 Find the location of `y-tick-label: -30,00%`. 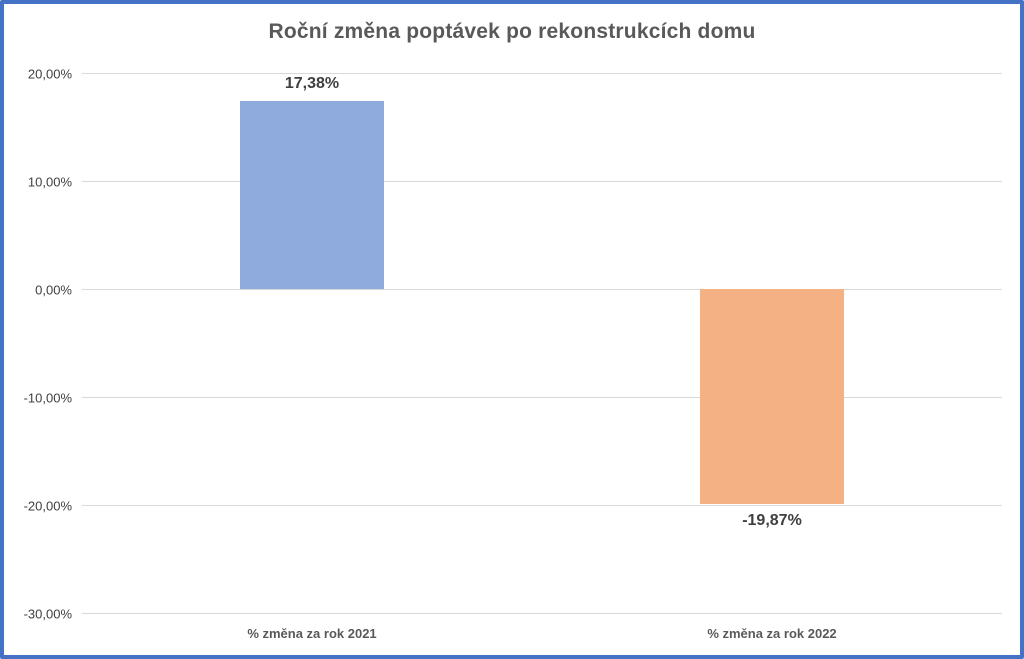

y-tick-label: -30,00% is located at coordinates (47, 613).